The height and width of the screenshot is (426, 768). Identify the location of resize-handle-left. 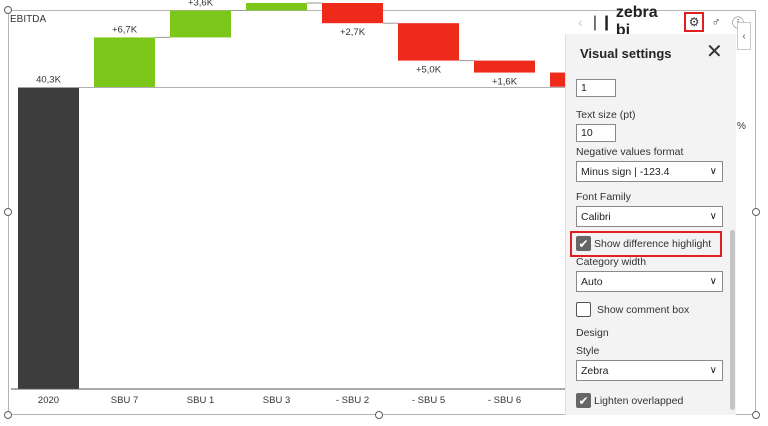
(8, 212).